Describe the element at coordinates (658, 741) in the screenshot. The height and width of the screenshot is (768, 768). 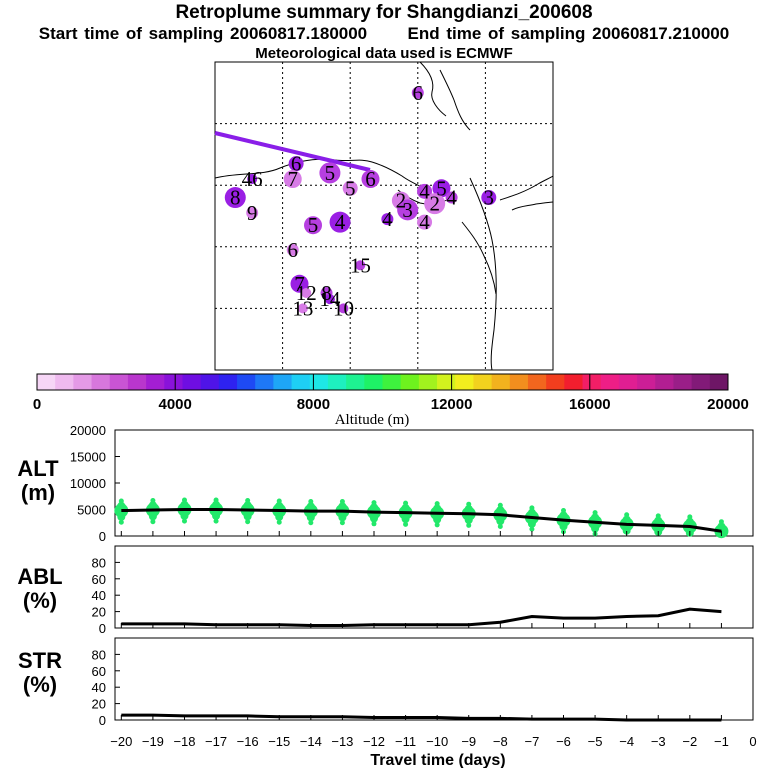
I see `x-tick-label: −3` at that location.